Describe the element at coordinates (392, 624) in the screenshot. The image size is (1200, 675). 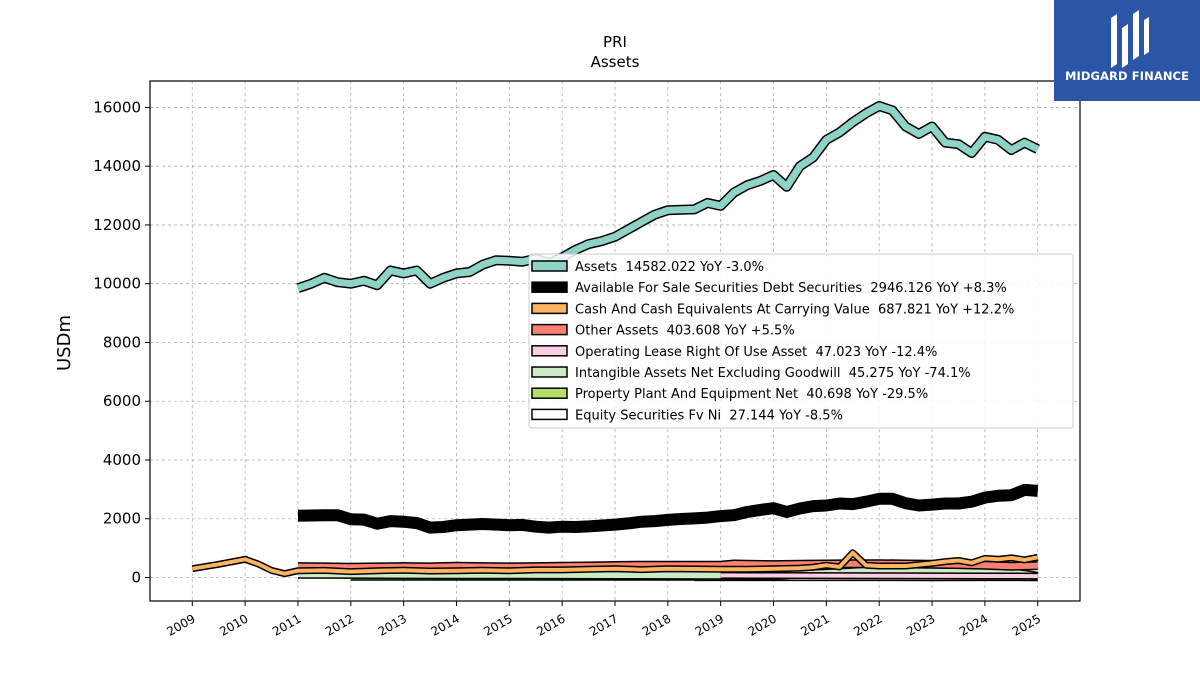
I see `x-tick-label: 2013` at that location.